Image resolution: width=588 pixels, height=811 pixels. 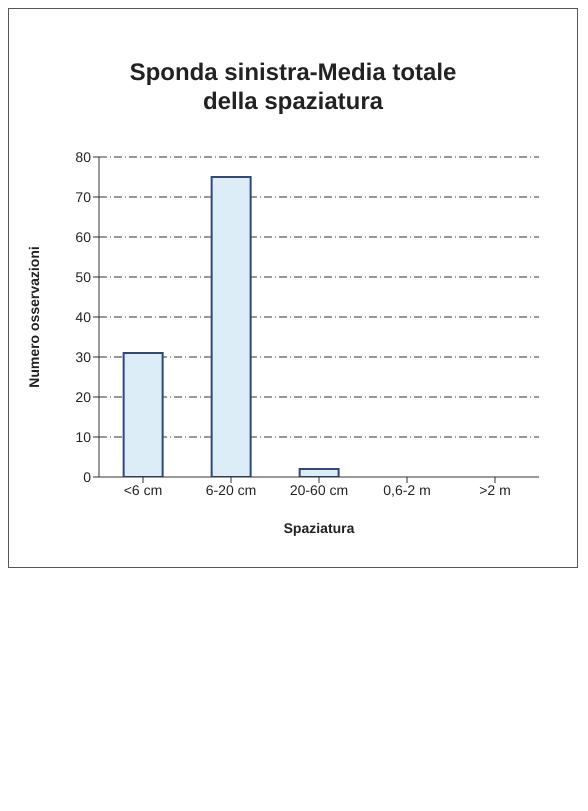 What do you see at coordinates (83, 436) in the screenshot?
I see `y-tick-label: 10` at bounding box center [83, 436].